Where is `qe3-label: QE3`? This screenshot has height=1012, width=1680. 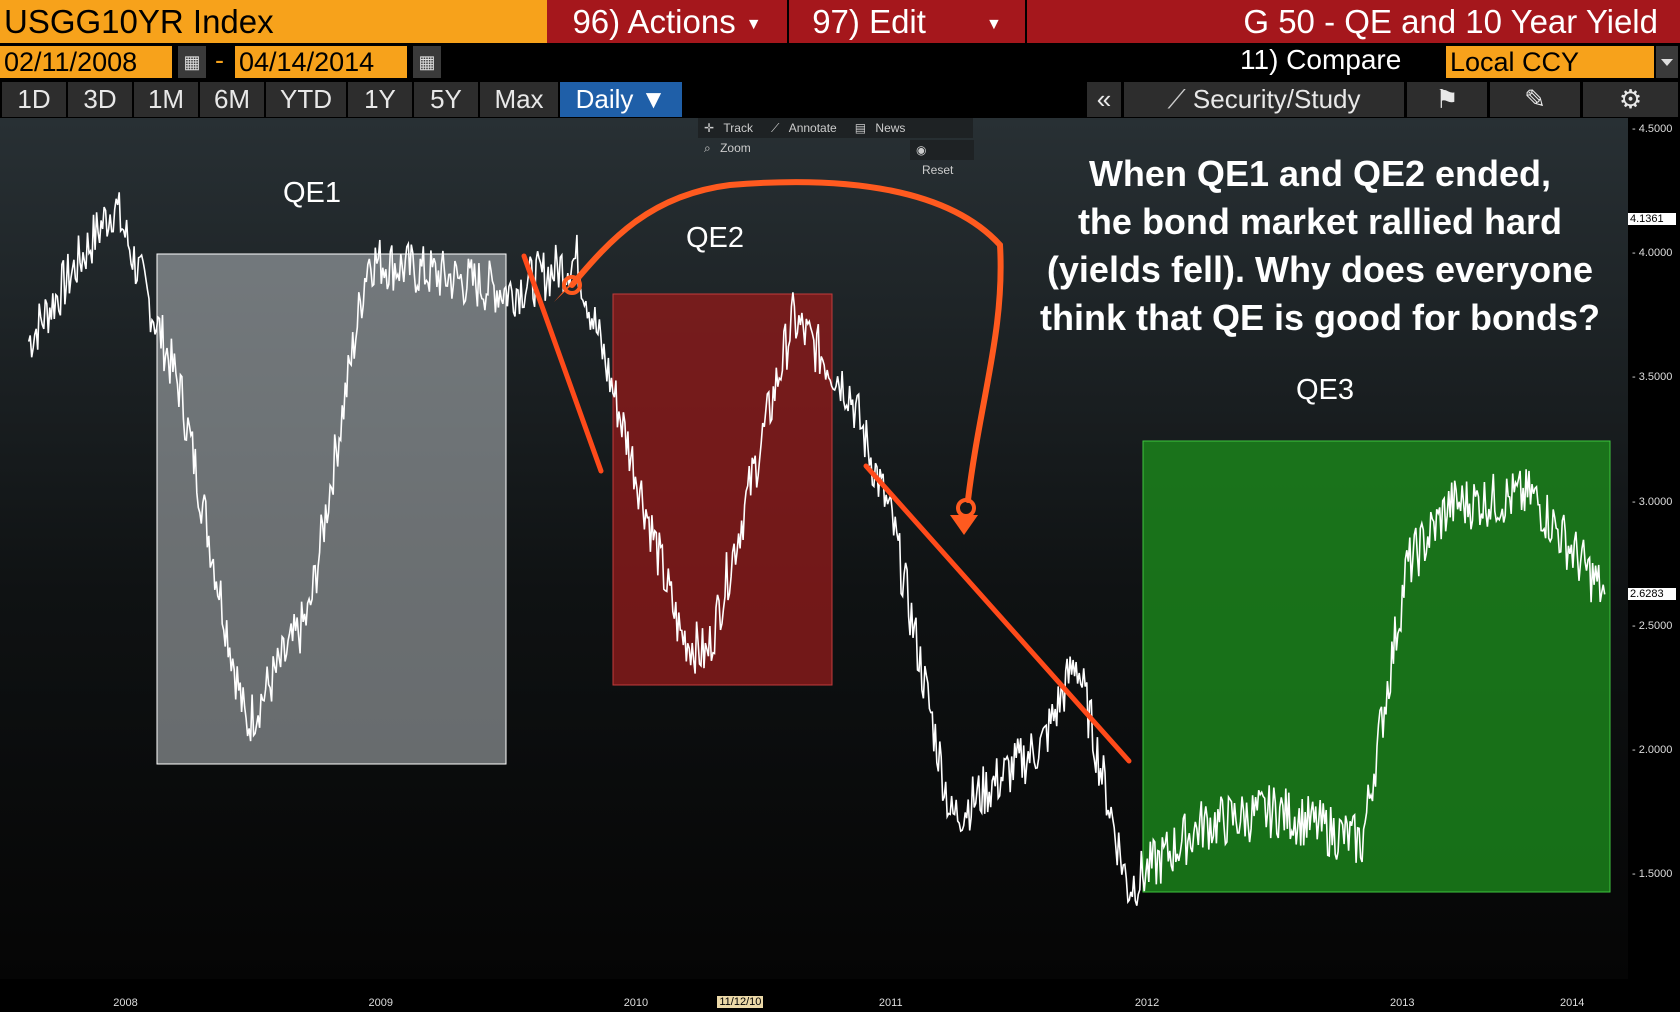
qe3-label: QE3 is located at coordinates (1325, 390).